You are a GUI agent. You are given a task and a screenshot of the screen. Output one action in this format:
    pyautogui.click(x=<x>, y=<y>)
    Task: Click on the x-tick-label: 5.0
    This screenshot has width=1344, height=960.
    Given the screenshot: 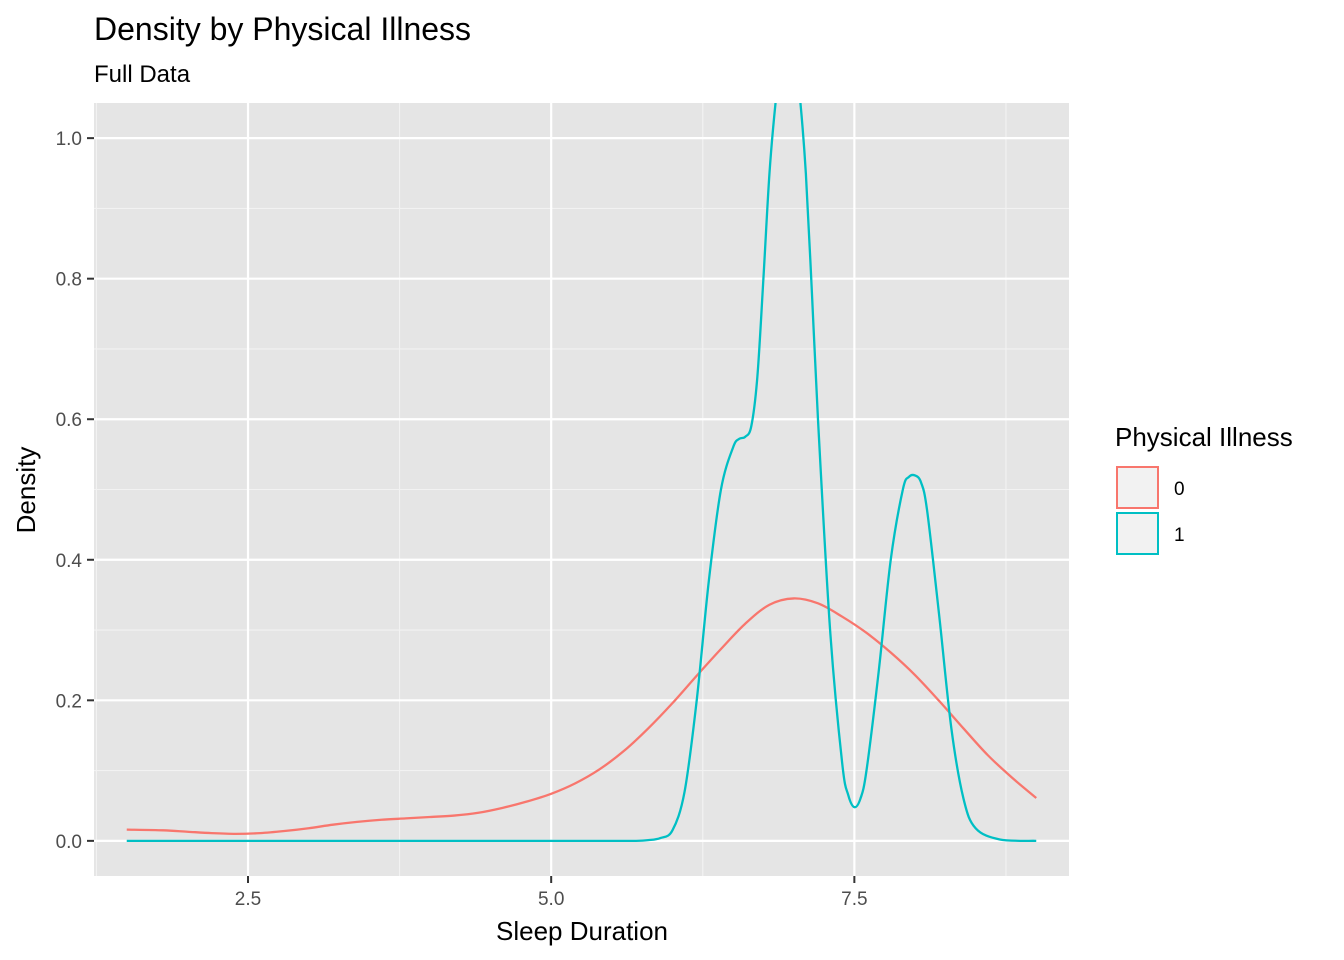 What is the action you would take?
    pyautogui.click(x=551, y=899)
    